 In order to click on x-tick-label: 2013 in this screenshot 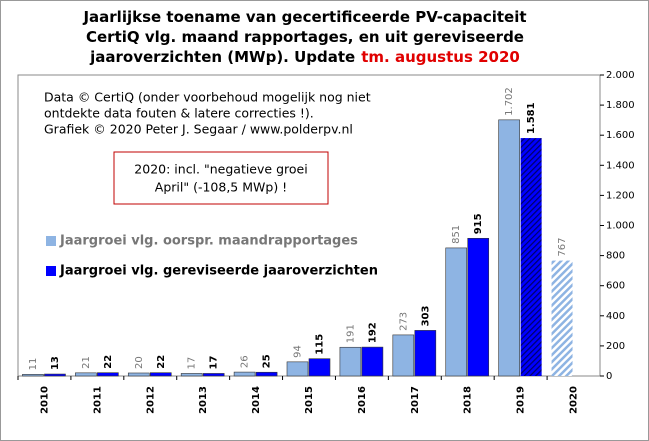, I will do `click(203, 400)`.